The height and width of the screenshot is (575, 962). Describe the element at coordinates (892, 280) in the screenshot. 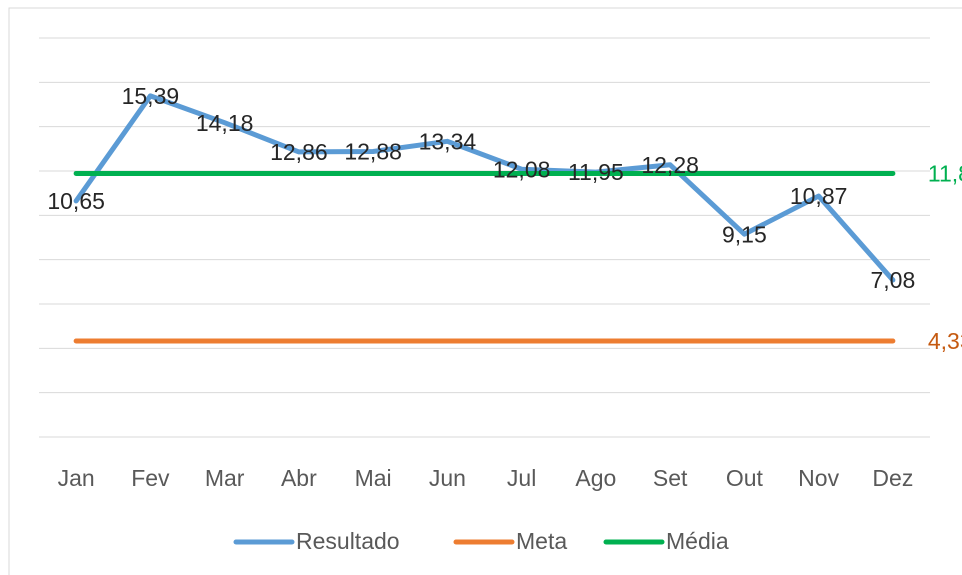

I see `data-label: 7,08` at that location.